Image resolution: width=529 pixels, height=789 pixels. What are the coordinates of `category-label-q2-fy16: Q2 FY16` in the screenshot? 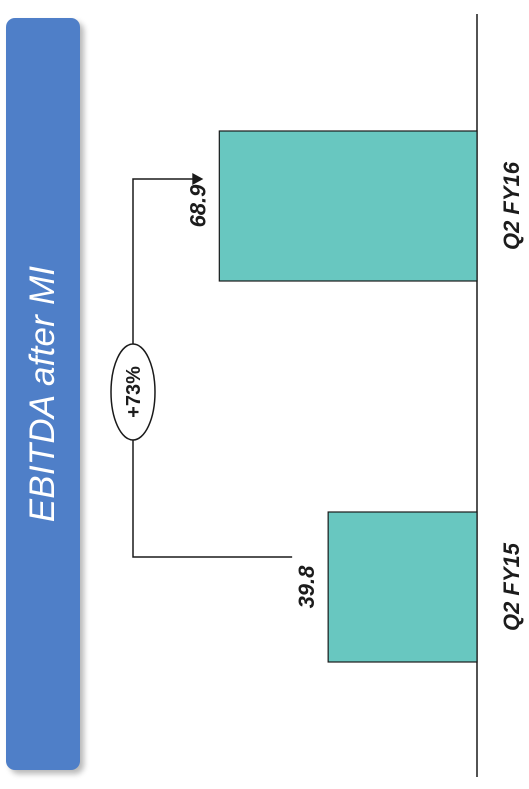 It's located at (511, 205).